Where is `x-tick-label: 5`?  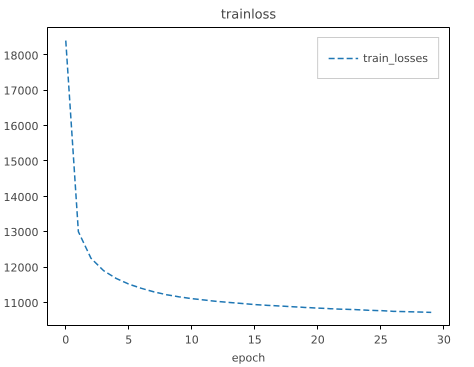 x-tick-label: 5 is located at coordinates (128, 340).